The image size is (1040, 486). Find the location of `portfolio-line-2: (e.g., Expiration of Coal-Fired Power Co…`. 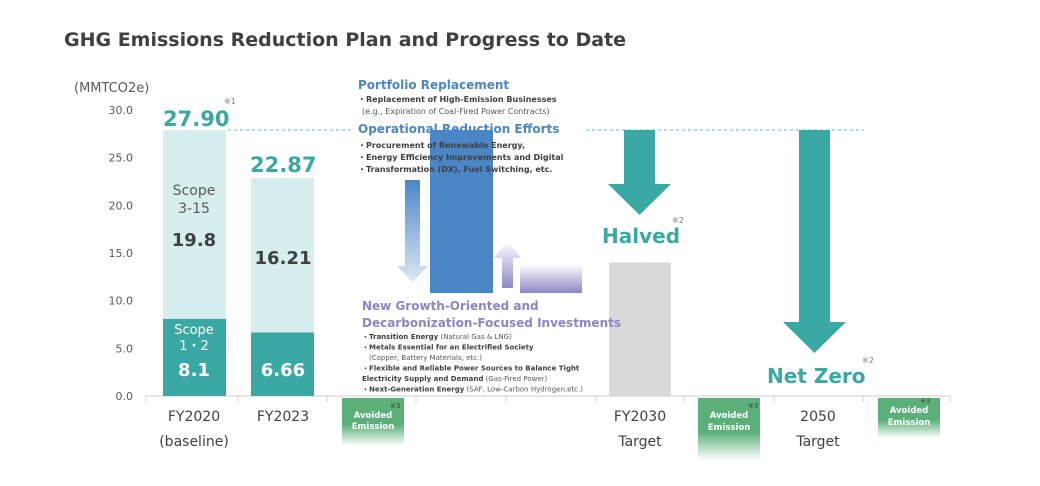

portfolio-line-2: (e.g., Expiration of Coal-Fired Power Co… is located at coordinates (456, 111).